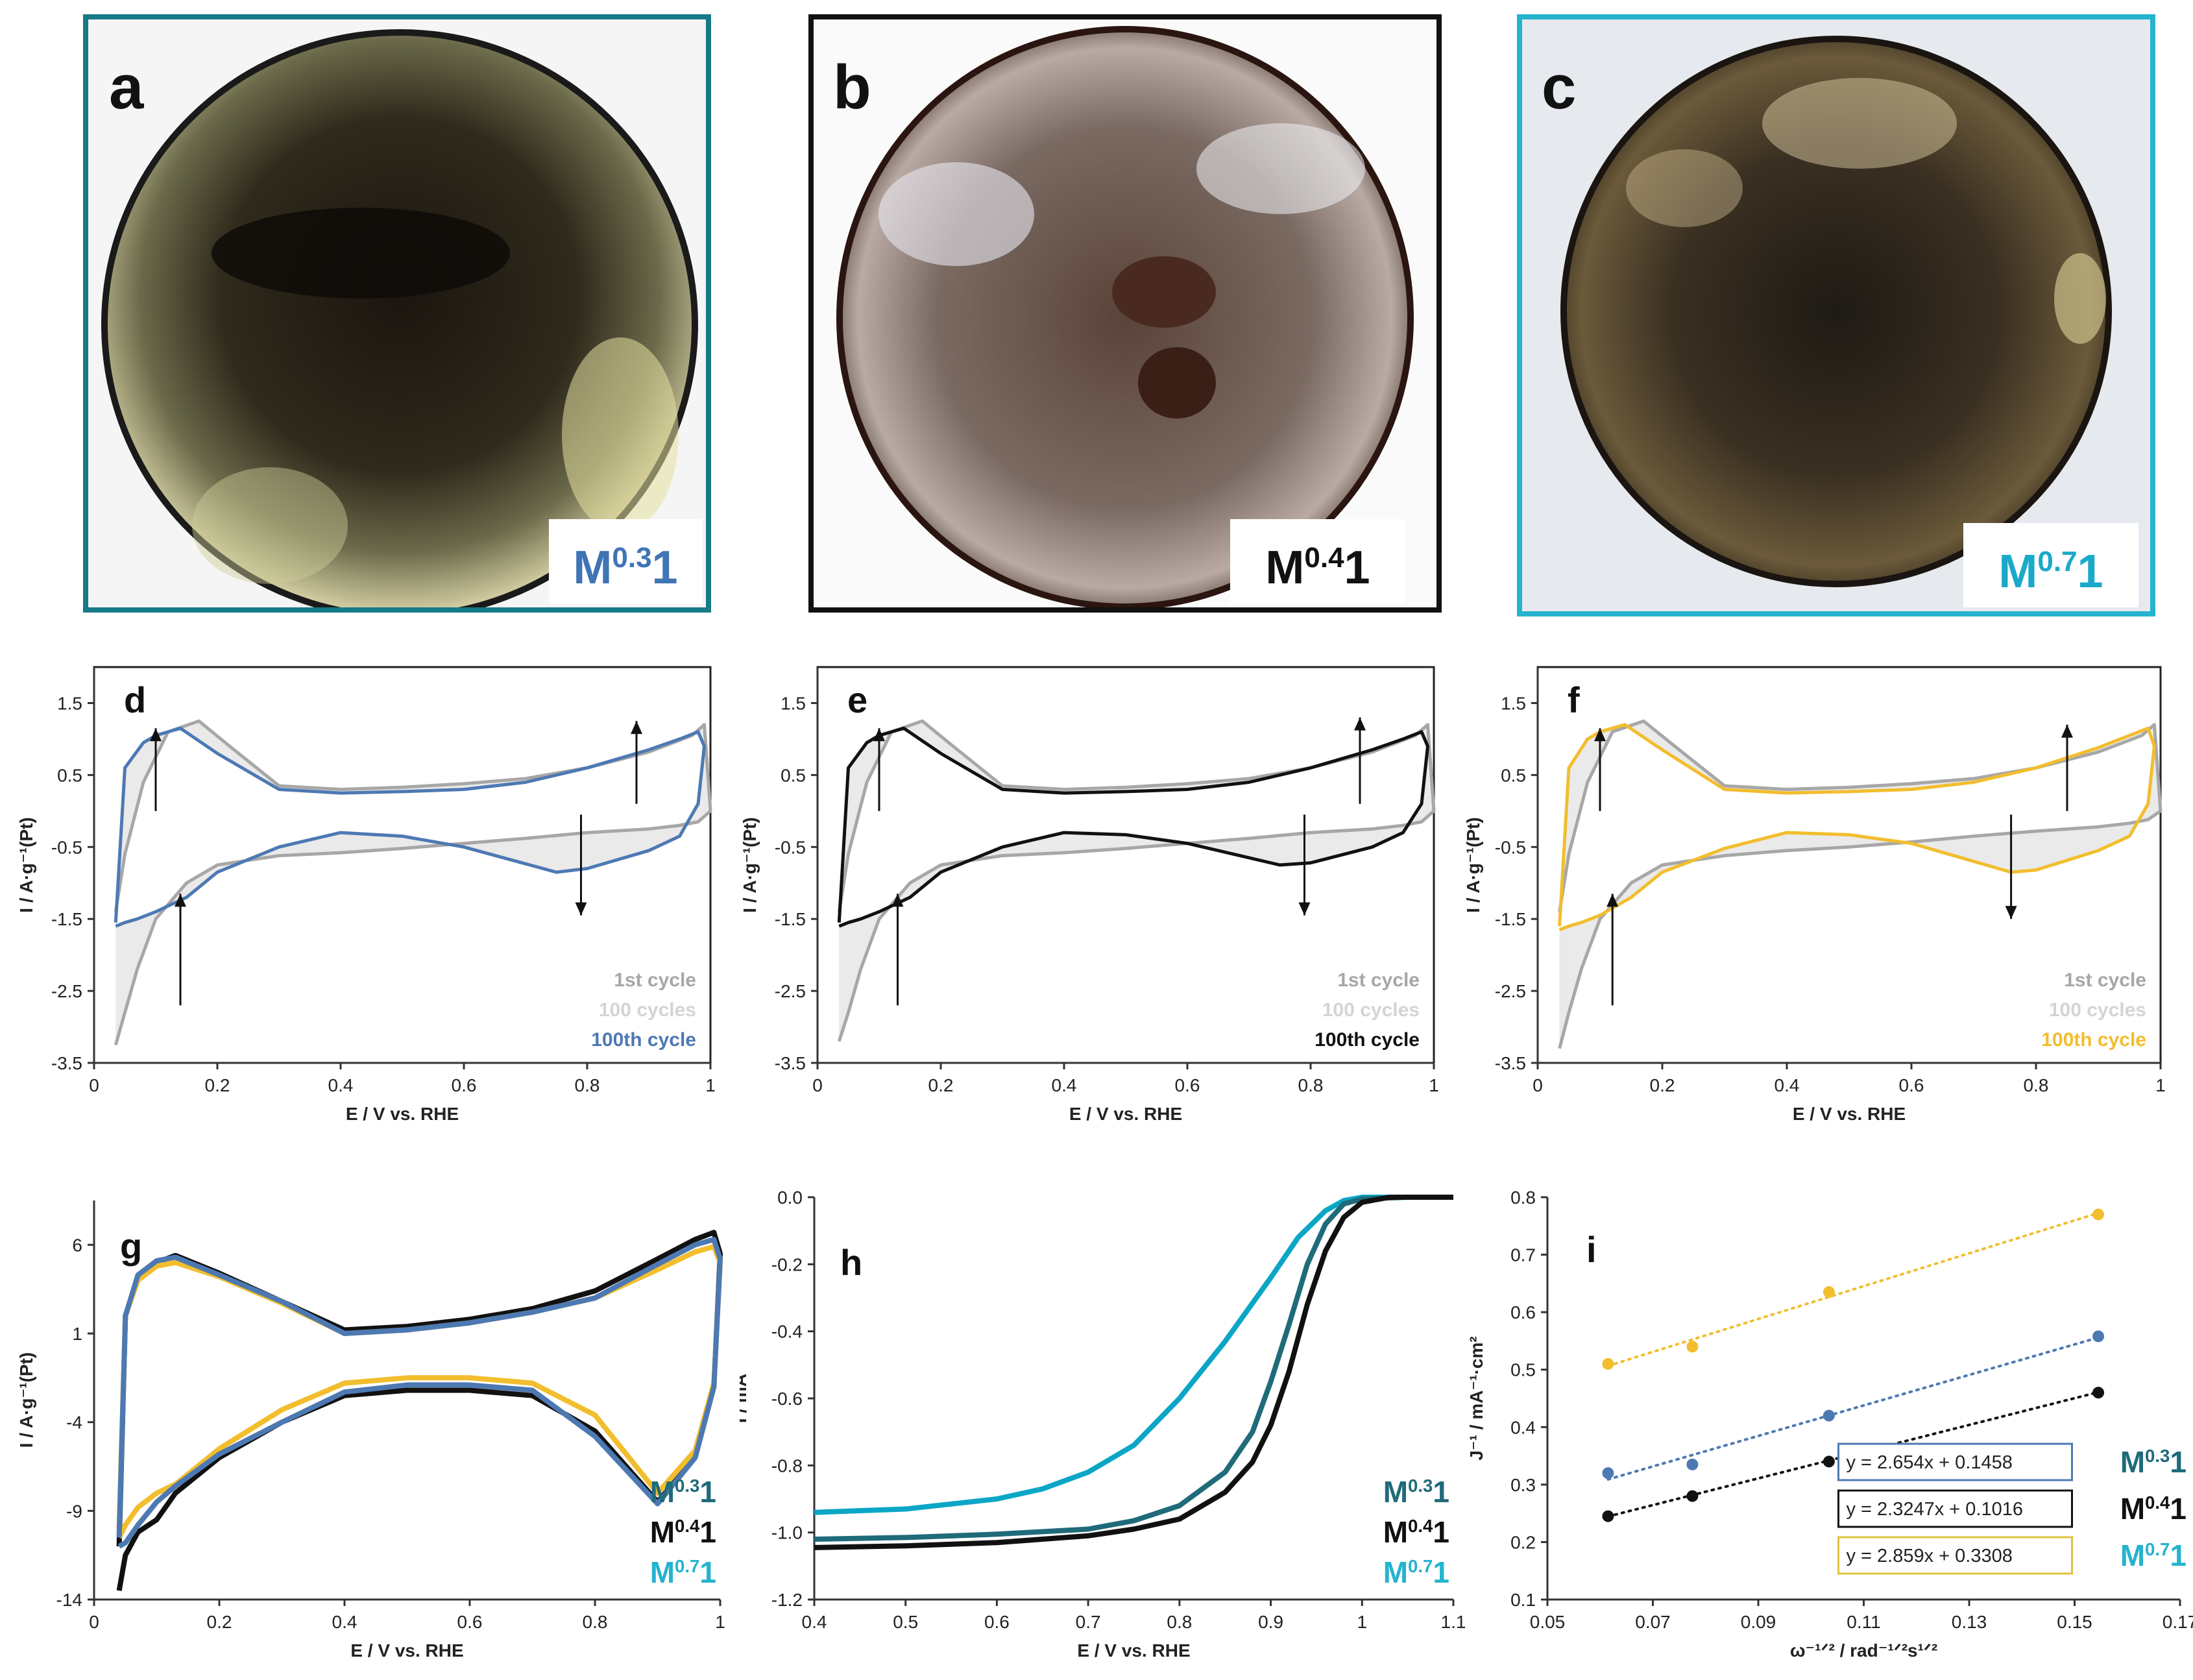 The height and width of the screenshot is (1680, 2193). I want to click on y-tick-label: 6, so click(77, 1245).